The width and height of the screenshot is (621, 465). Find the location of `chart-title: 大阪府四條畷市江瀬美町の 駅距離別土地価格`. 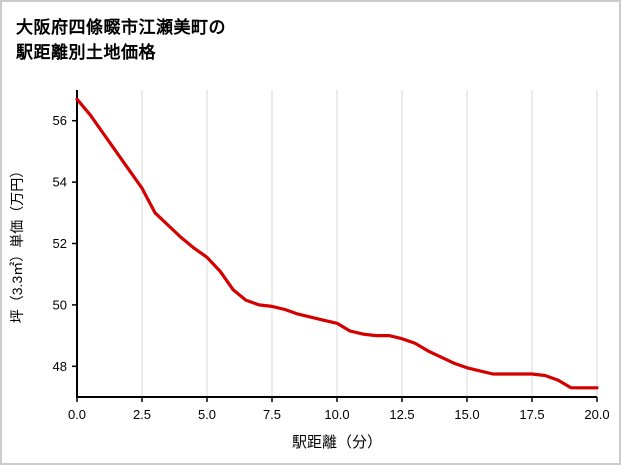

chart-title: 大阪府四條畷市江瀬美町の 駅距離別土地価格 is located at coordinates (310, 33).